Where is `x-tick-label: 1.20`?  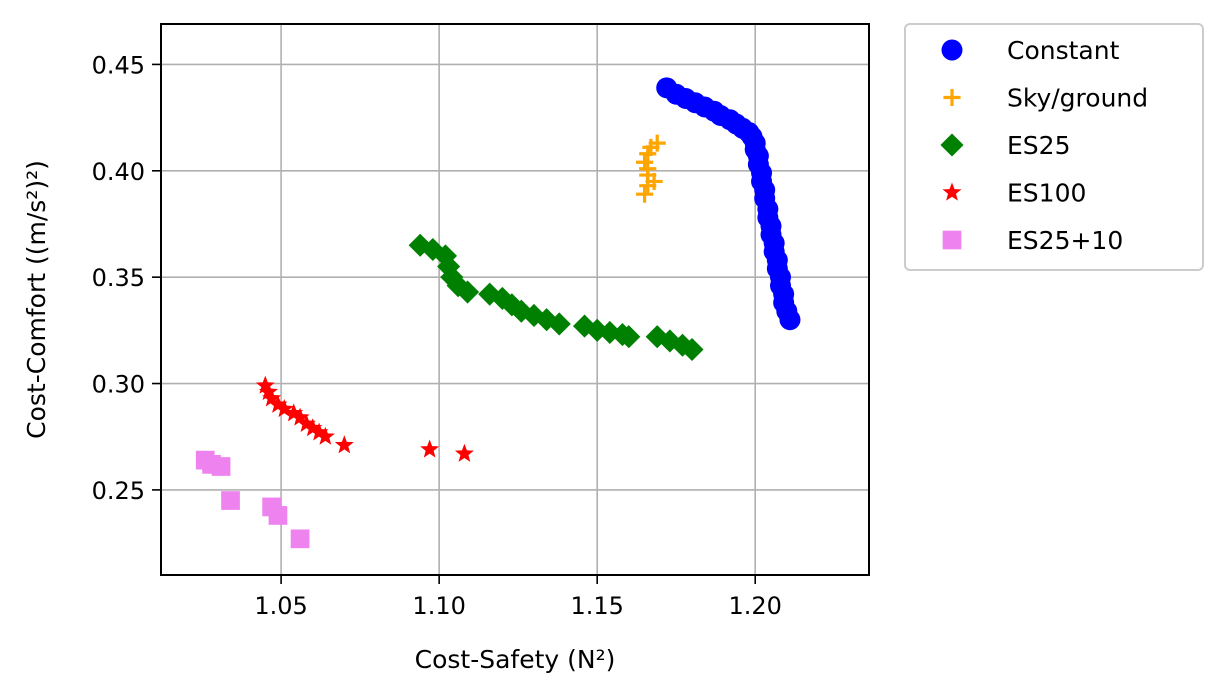
x-tick-label: 1.20 is located at coordinates (754, 606).